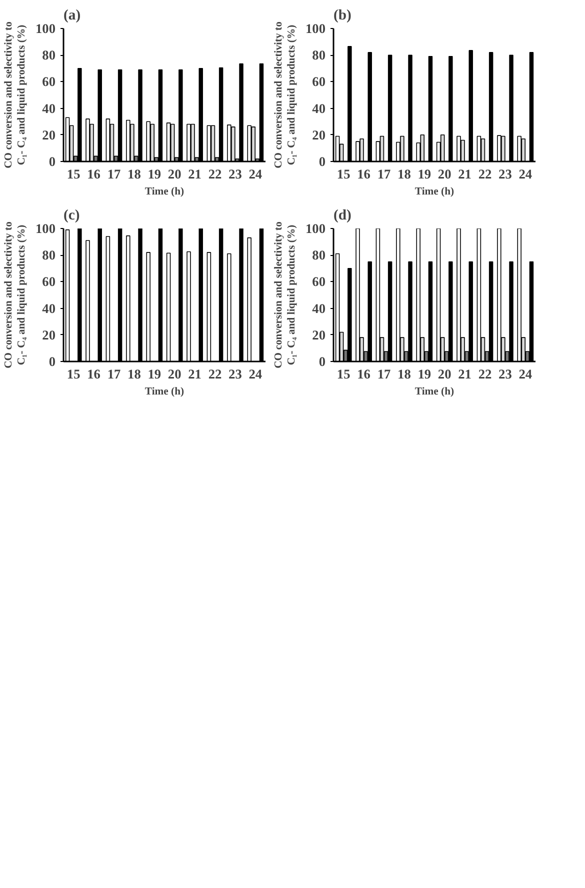 The height and width of the screenshot is (888, 585). I want to click on chart-title: (a), so click(72, 16).